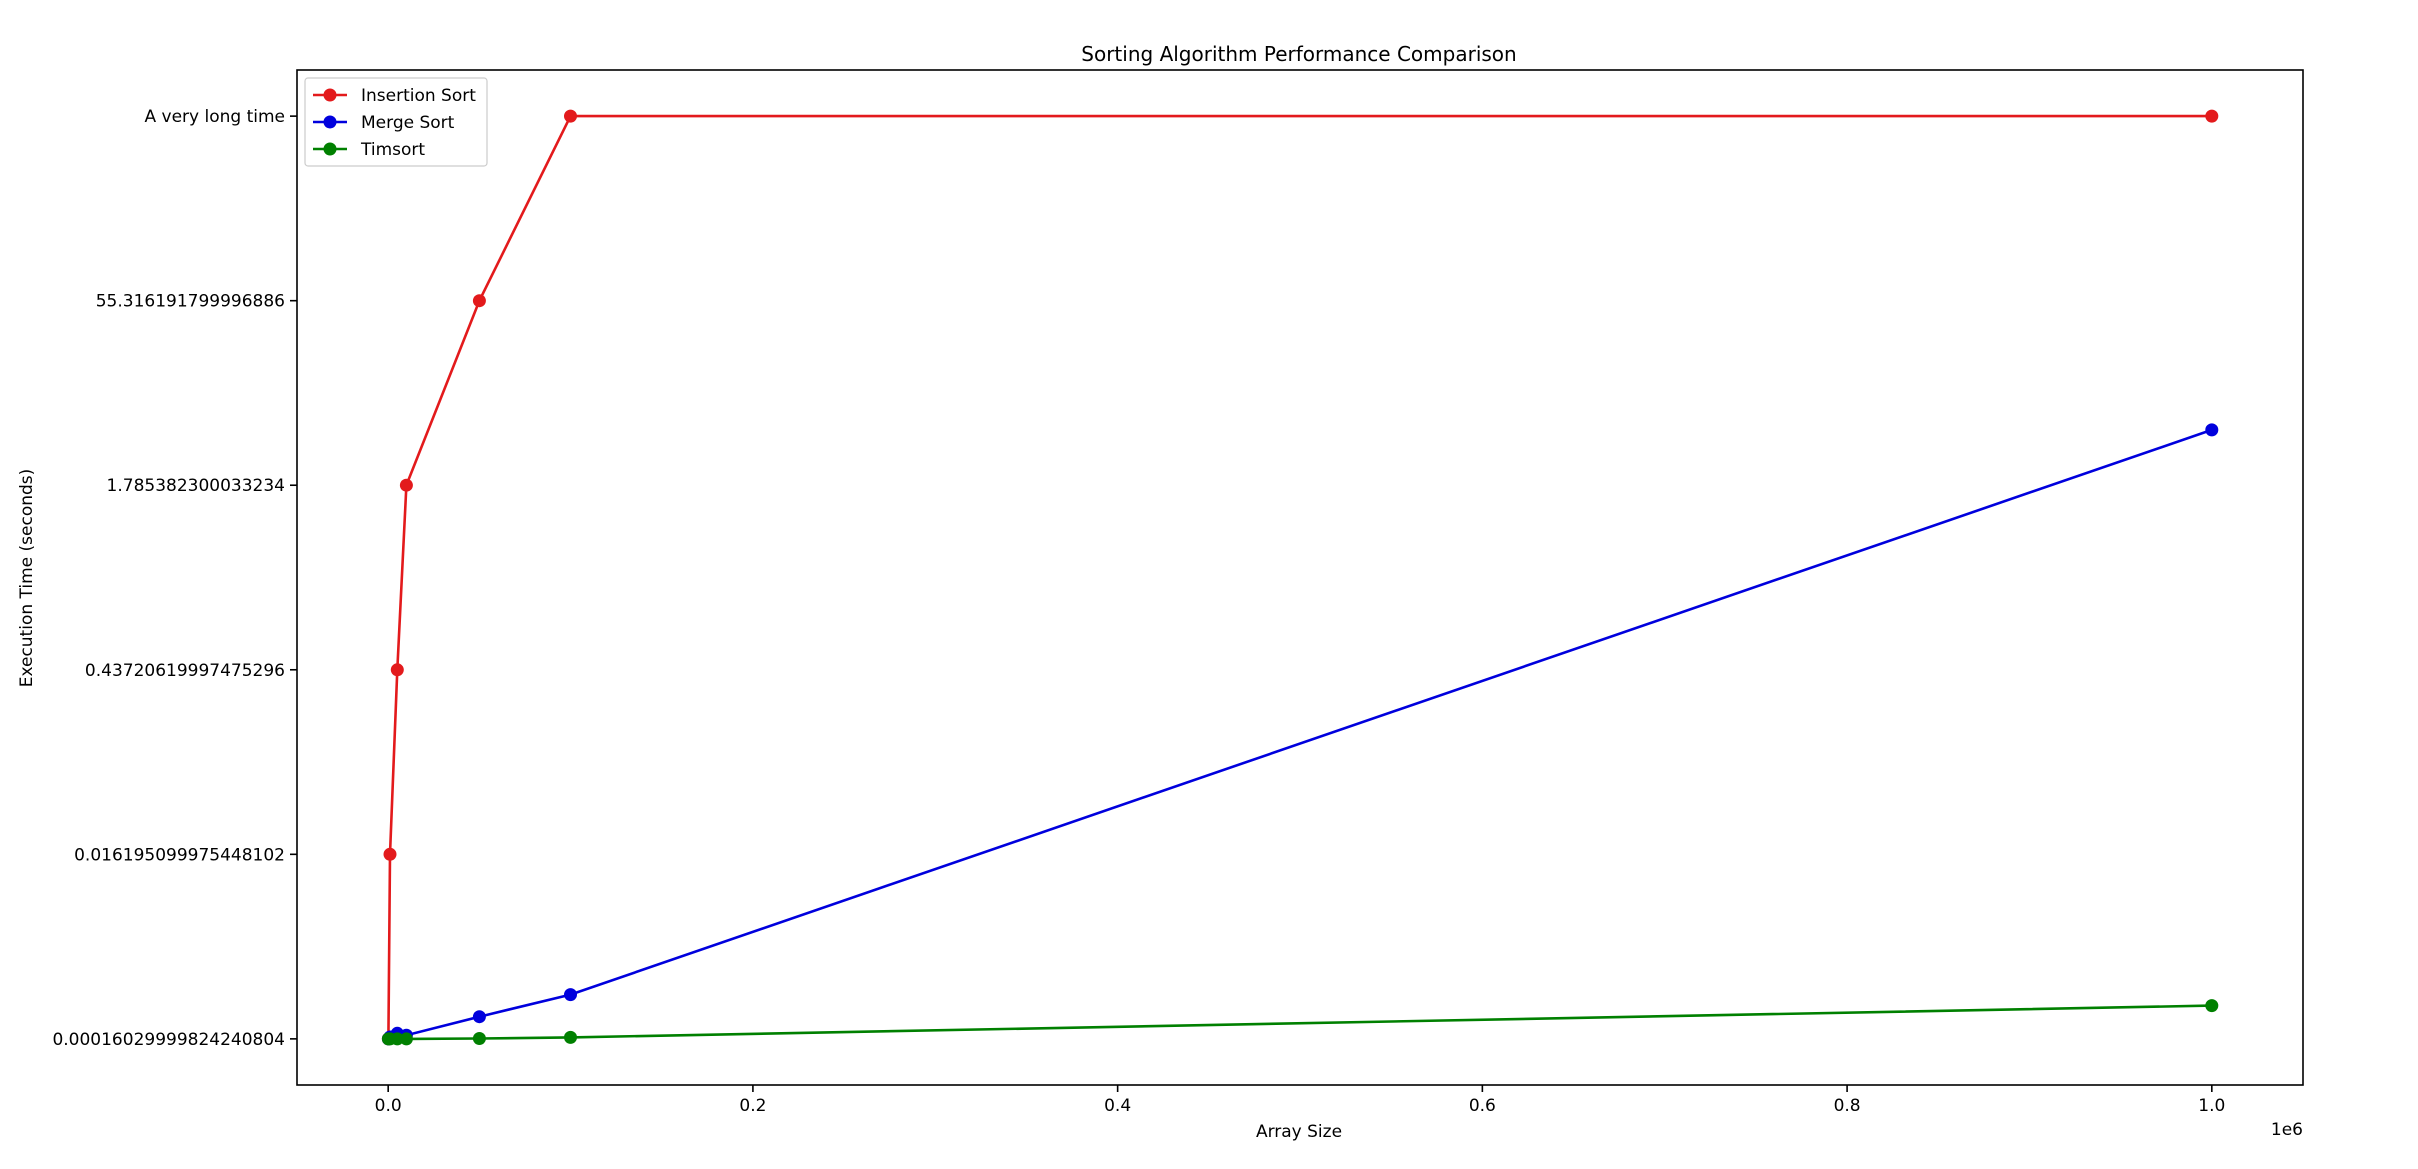  Describe the element at coordinates (330, 95) in the screenshot. I see `legend-marker-insertion-sort` at that location.